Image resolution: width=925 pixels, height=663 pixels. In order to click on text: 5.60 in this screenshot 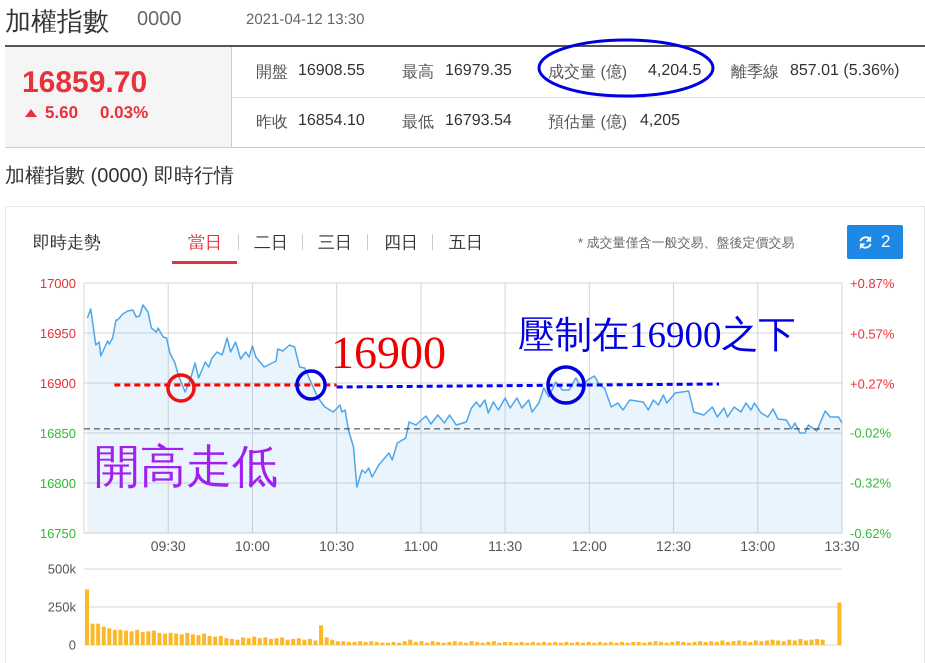, I will do `click(61, 113)`.